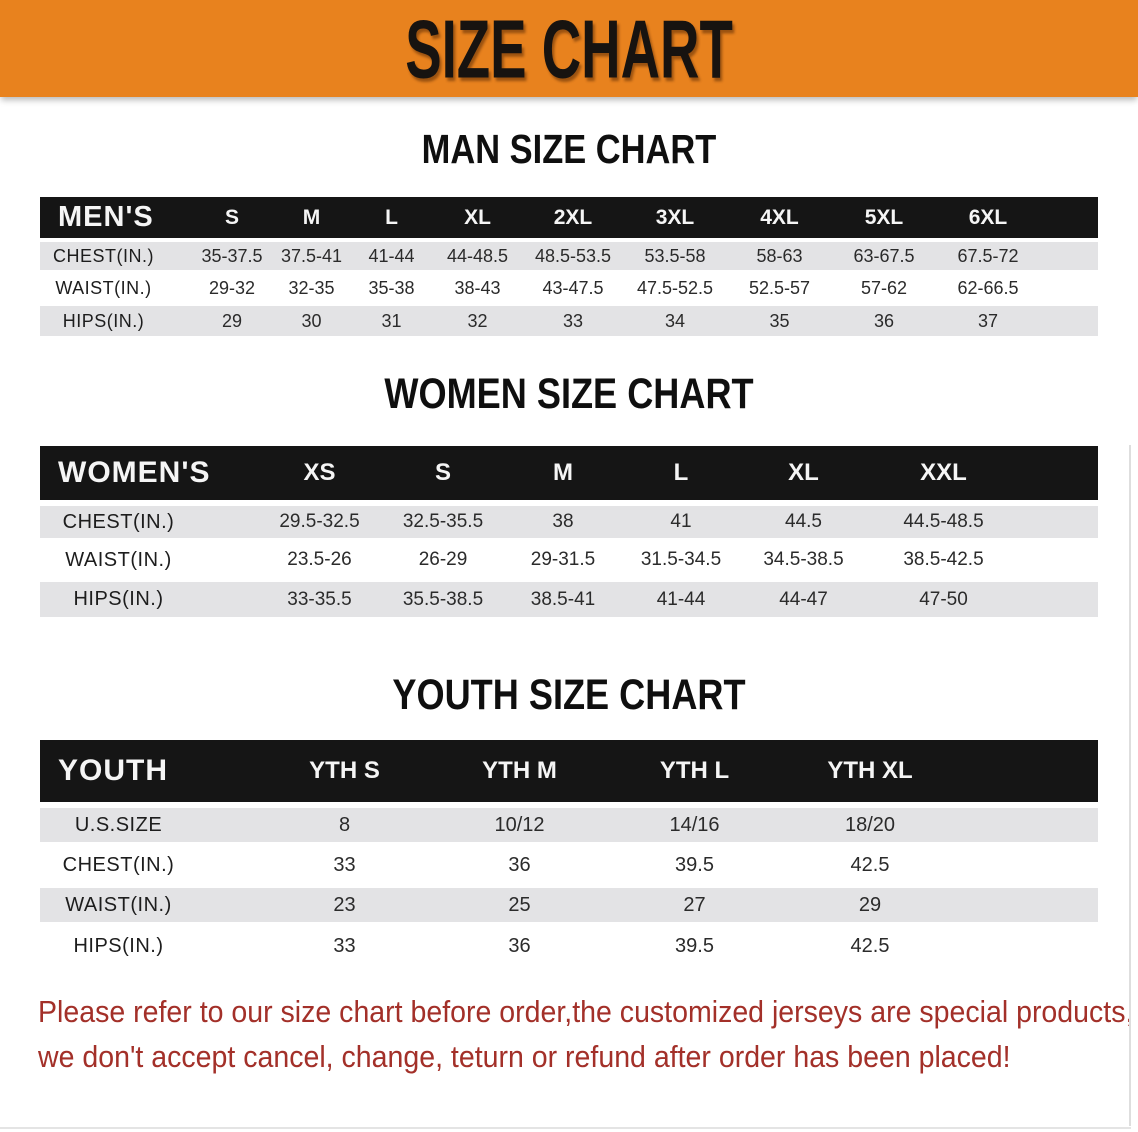 The image size is (1138, 1132). Describe the element at coordinates (391, 218) in the screenshot. I see `column-header: L` at that location.